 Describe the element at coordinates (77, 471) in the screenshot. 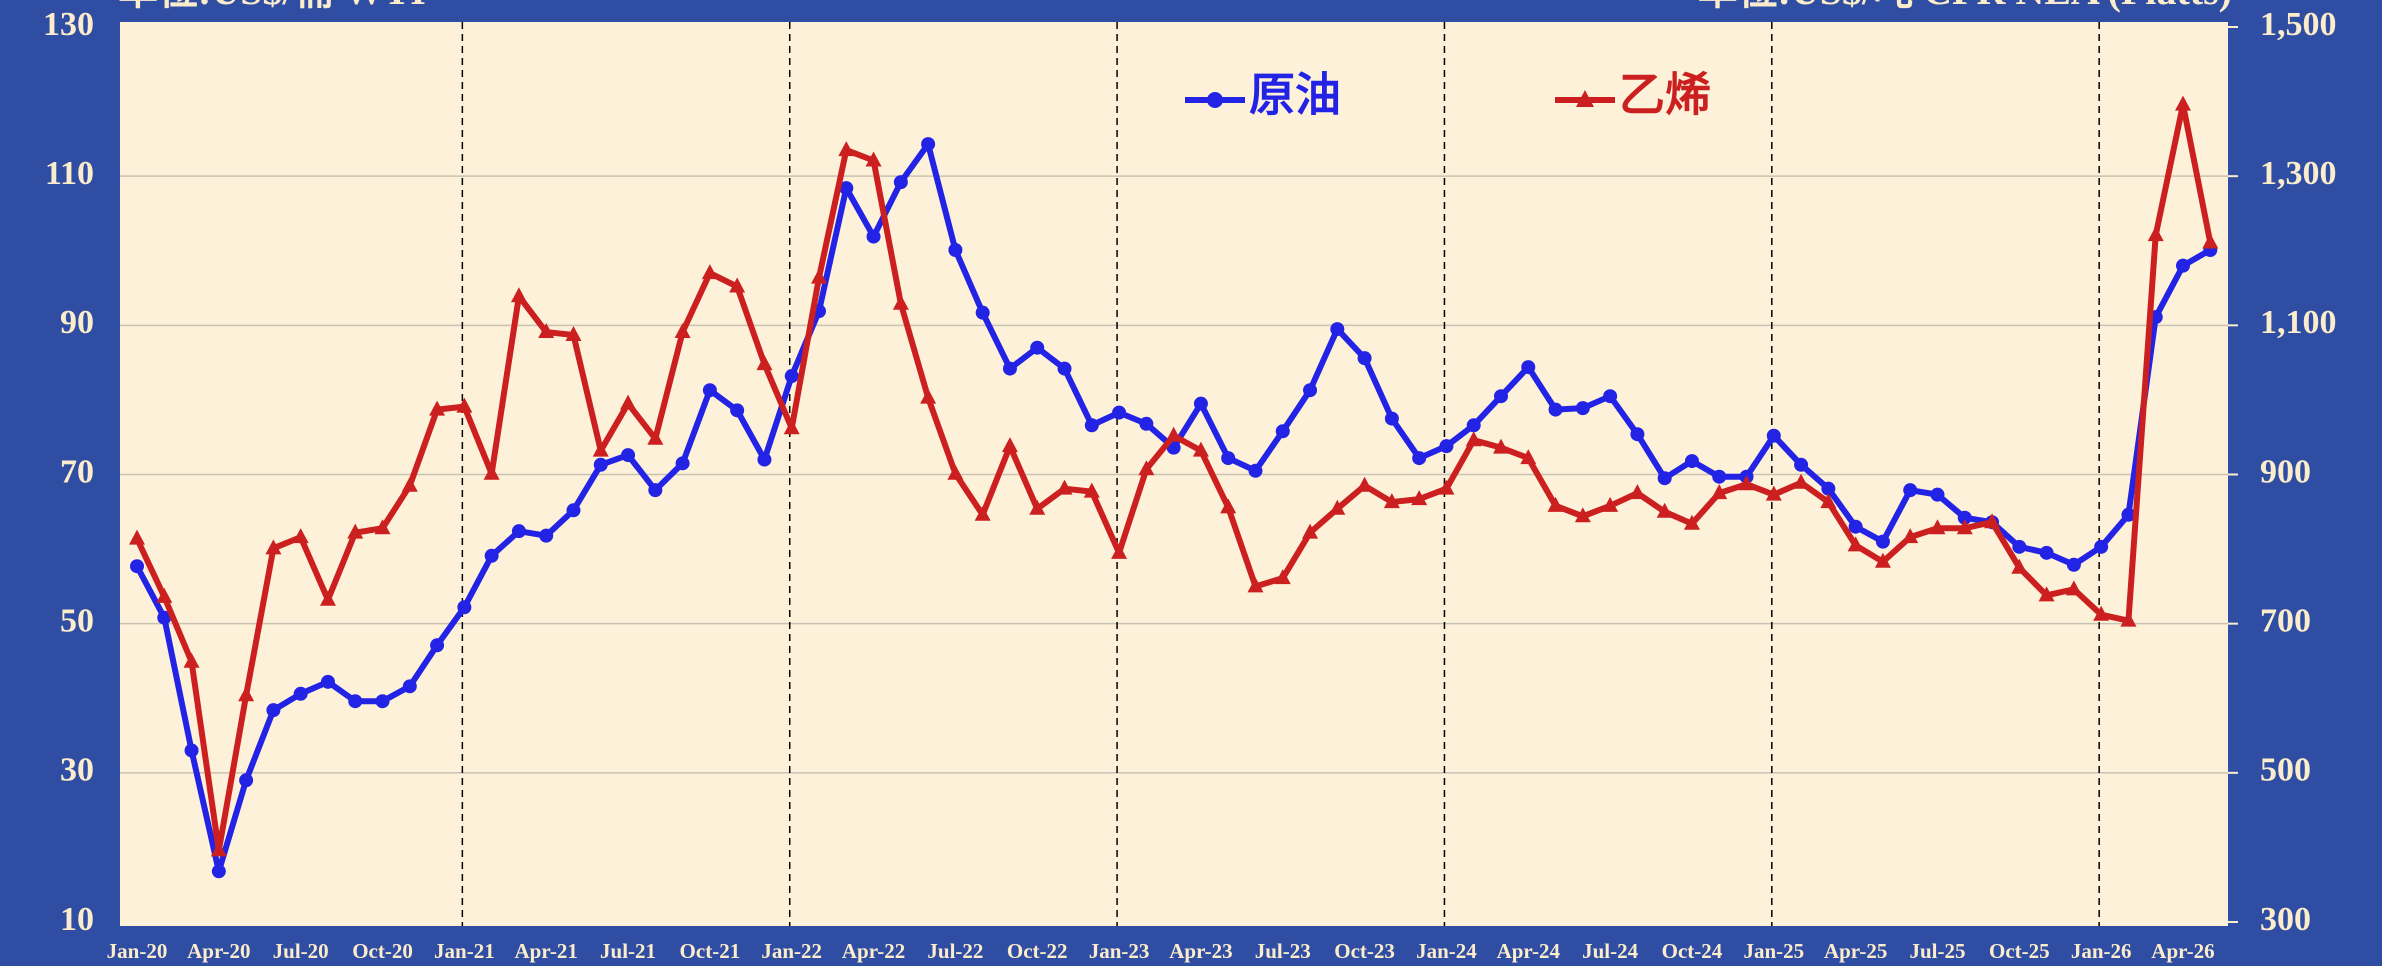

I see `y-tick-label: 70` at that location.